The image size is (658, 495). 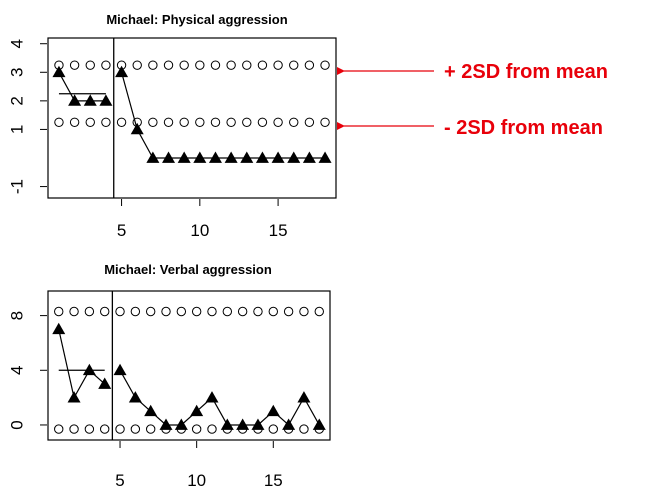 I want to click on y-tick-label: -1, so click(x=16, y=186).